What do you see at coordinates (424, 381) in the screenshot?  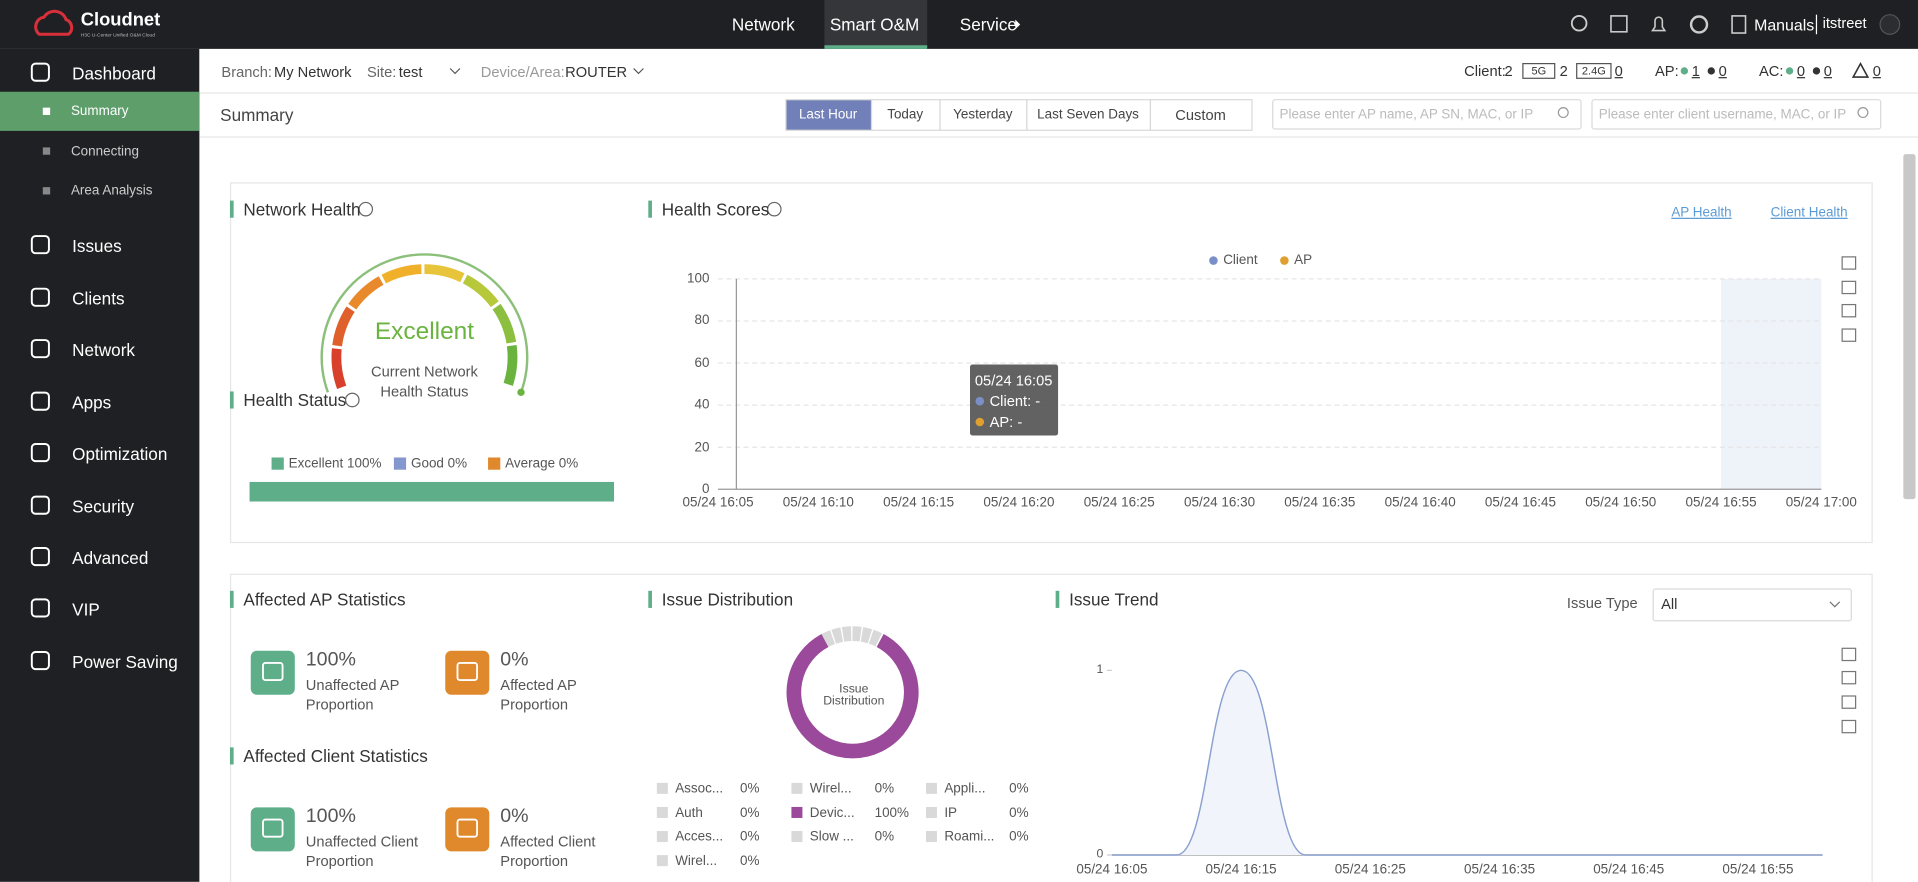 I see `health-caption: Current Network Health Status` at bounding box center [424, 381].